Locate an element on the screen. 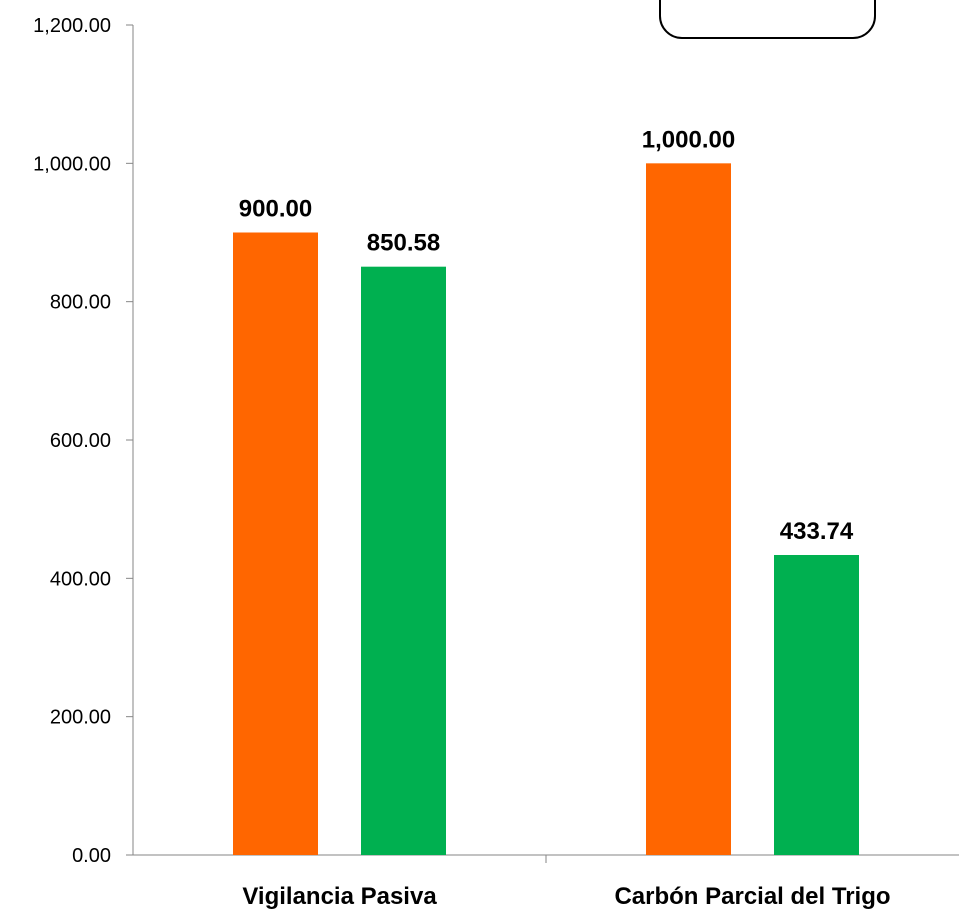 The height and width of the screenshot is (913, 959). y-tick-label: 0.00 is located at coordinates (91, 856).